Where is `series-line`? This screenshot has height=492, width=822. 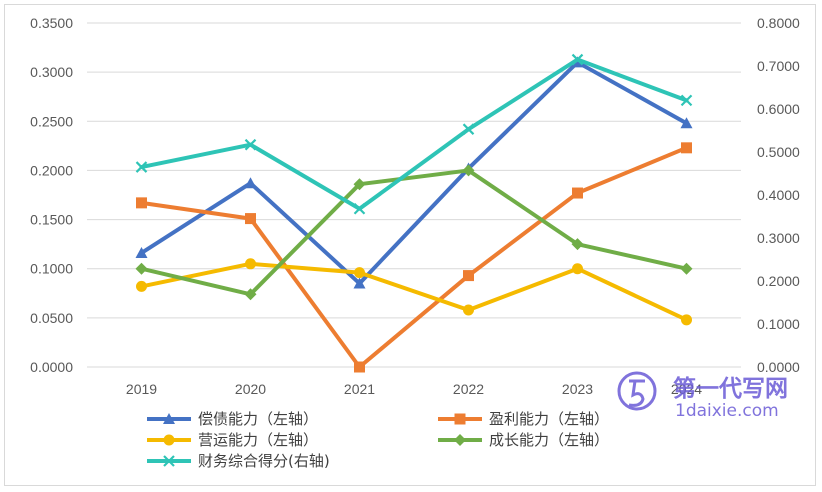 series-line is located at coordinates (414, 291).